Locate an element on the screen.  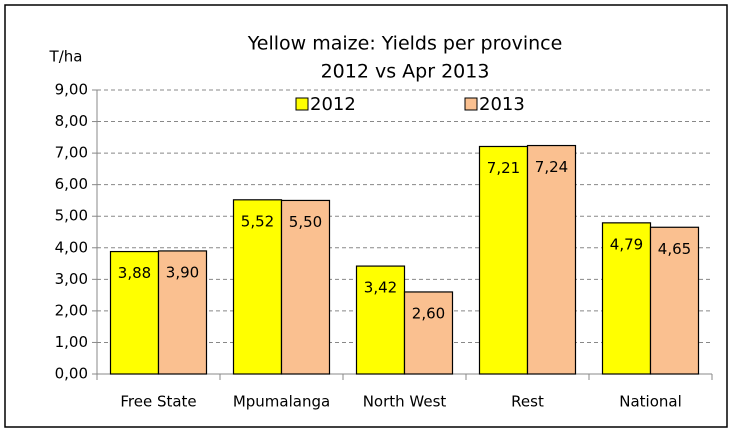
y-tick-label: 7,00 is located at coordinates (71, 153).